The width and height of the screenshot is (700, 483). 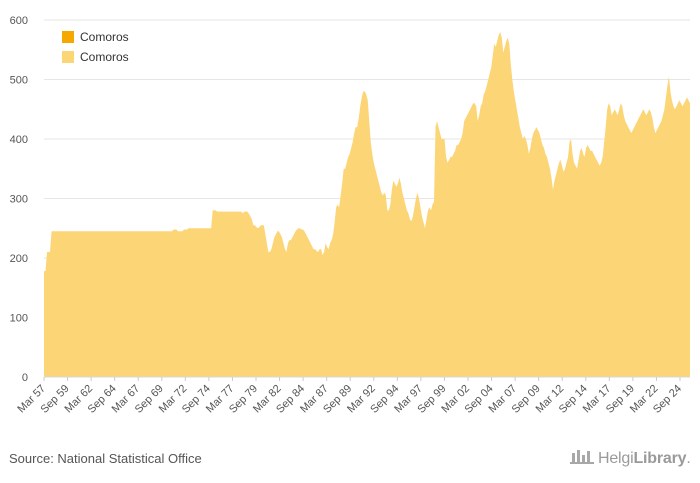 I want to click on legend: Comoros Comoros, so click(x=95, y=47).